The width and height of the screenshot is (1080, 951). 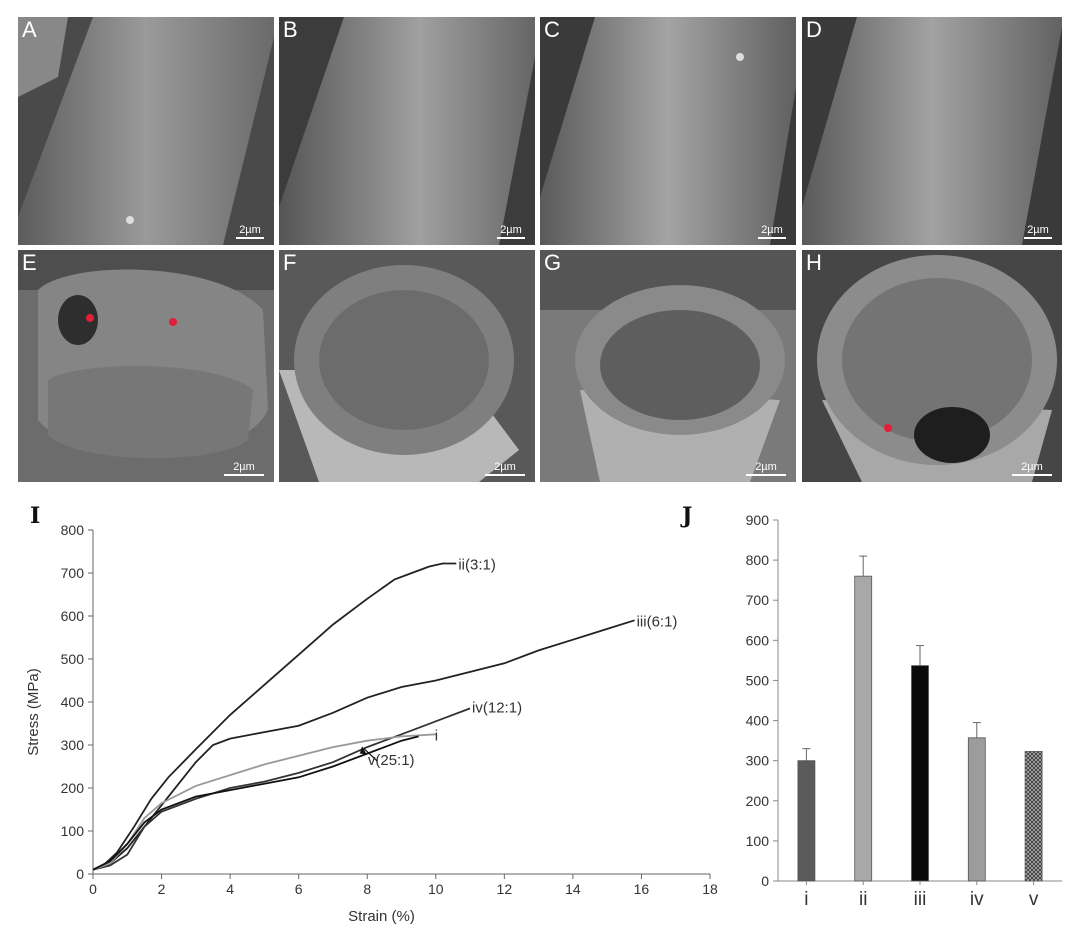 What do you see at coordinates (552, 29) in the screenshot?
I see `panel-label: C` at bounding box center [552, 29].